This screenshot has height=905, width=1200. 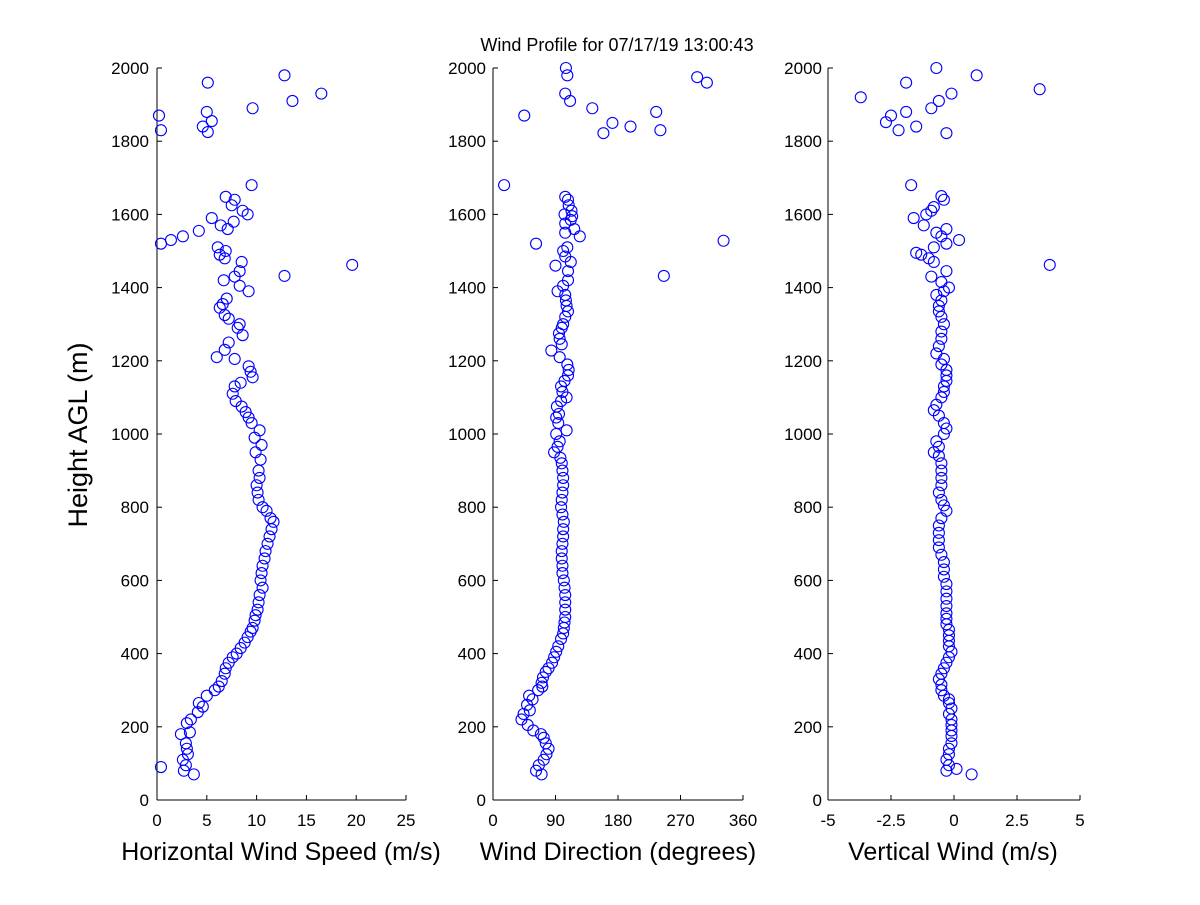 I want to click on x-tick-label: 10, so click(x=256, y=820).